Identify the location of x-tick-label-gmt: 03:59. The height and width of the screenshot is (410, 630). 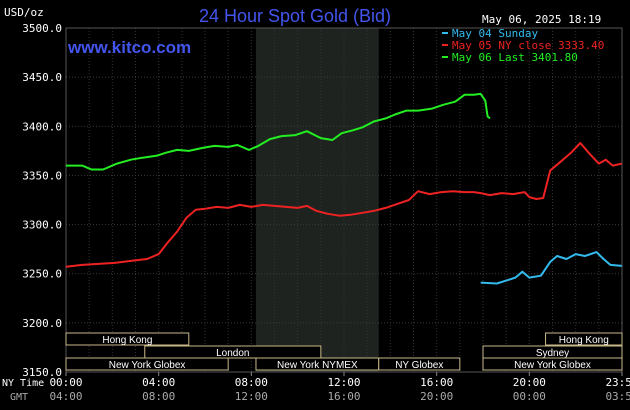
(617, 396).